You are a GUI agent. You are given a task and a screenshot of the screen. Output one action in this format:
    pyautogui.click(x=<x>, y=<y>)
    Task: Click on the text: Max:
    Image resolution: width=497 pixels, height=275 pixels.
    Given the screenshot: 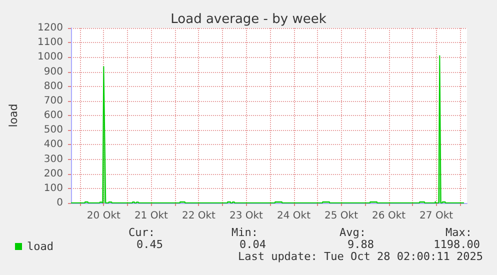 What is the action you would take?
    pyautogui.click(x=459, y=232)
    